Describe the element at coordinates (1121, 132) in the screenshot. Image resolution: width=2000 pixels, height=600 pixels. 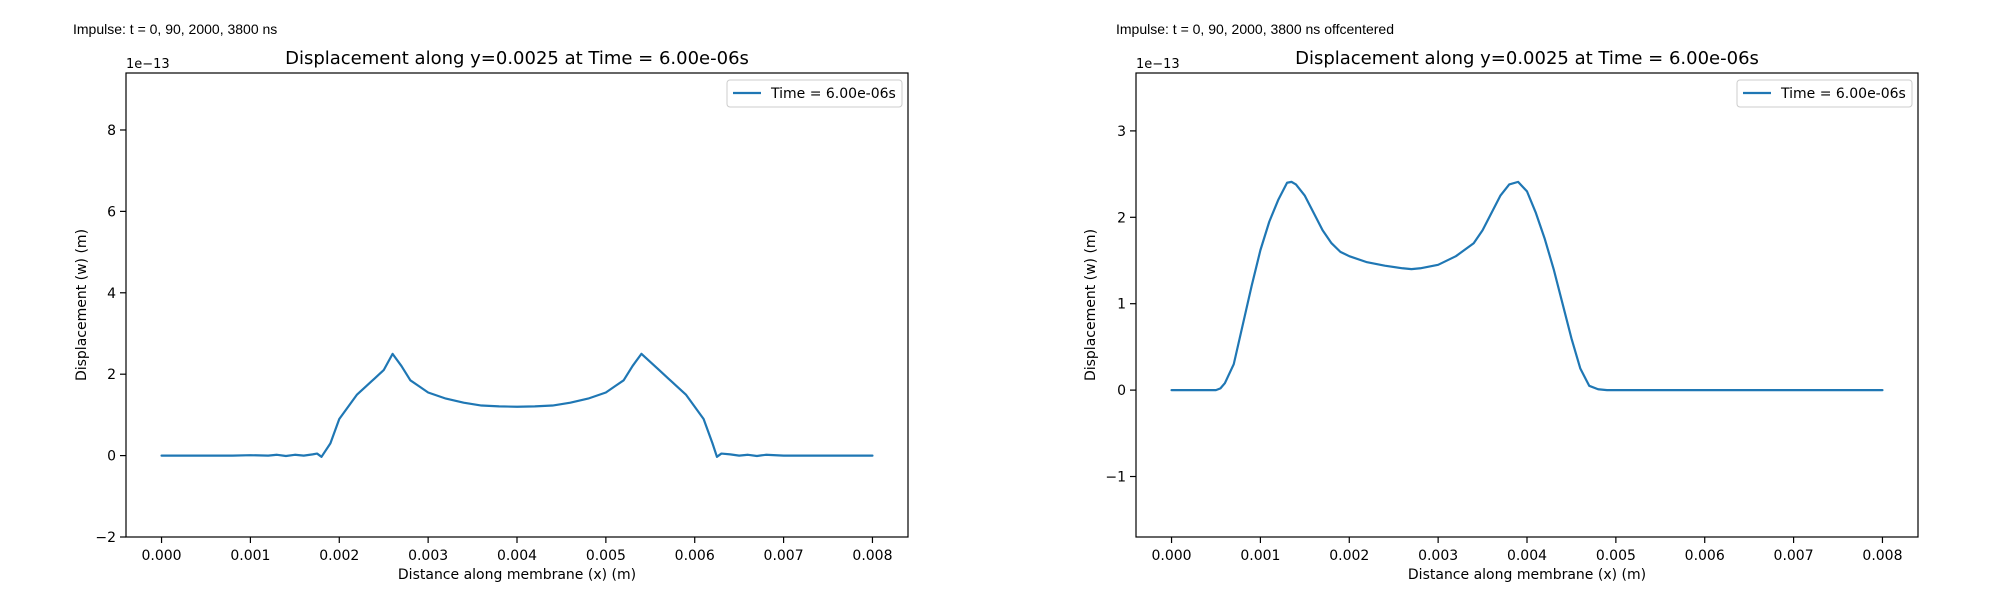
I see `y-tick-label-4: 3` at that location.